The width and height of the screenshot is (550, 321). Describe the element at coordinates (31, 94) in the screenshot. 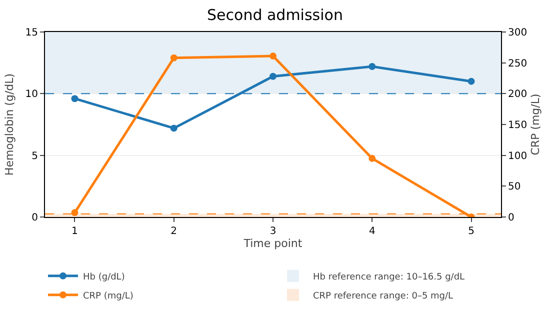

I see `y-tick-label: 10` at that location.